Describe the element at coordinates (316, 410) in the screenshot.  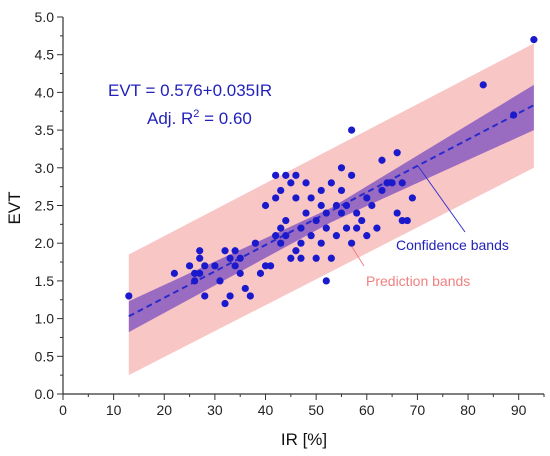
I see `x-tick-label: 50` at that location.